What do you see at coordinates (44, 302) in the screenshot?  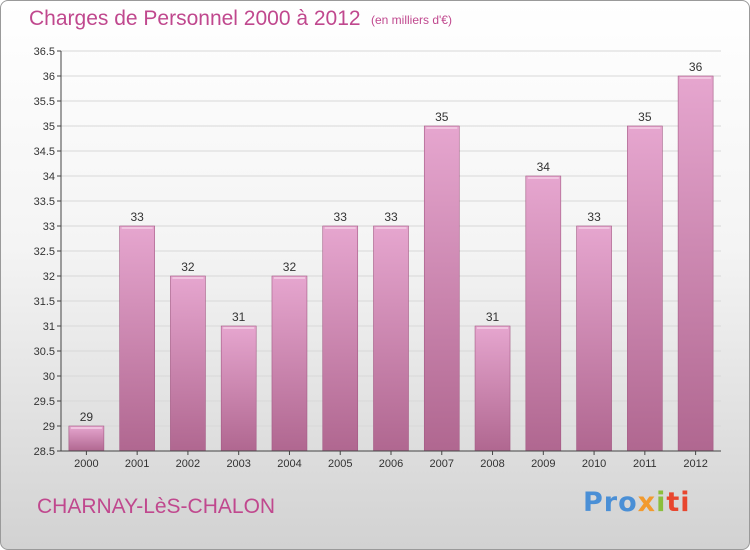 I see `y-tick-label: 31.5` at bounding box center [44, 302].